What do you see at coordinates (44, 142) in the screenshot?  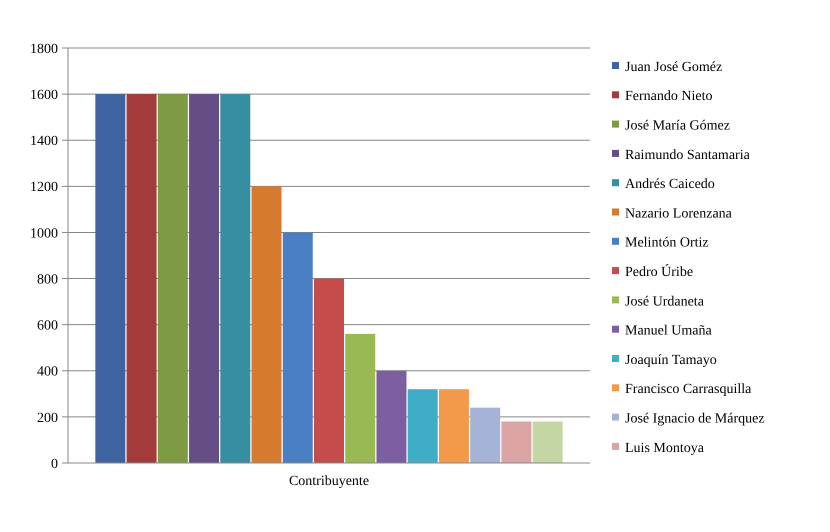 I see `y-tick-label: 1400` at bounding box center [44, 142].